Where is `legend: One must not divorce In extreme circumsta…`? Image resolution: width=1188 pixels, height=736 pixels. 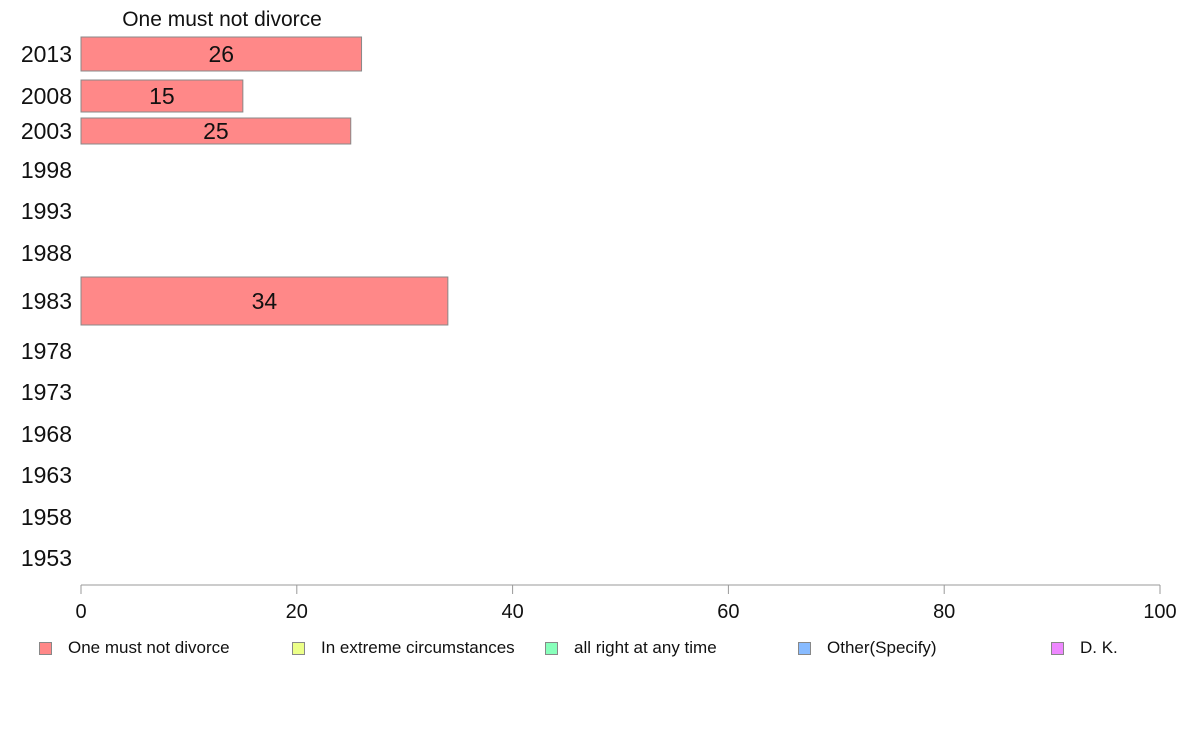
legend: One must not divorce In extreme circumsta… is located at coordinates (594, 650).